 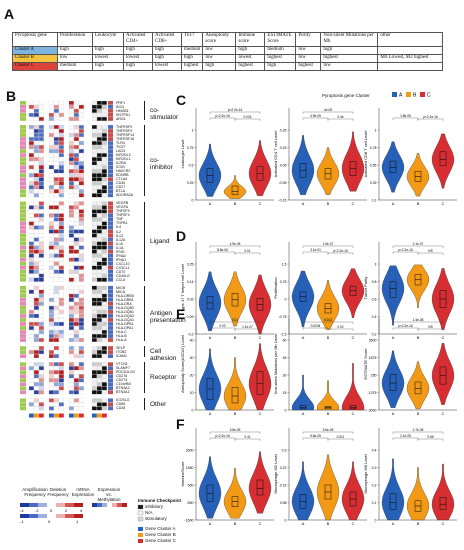 I want to click on gene-label: HLA-DRA, so click(x=124, y=303).